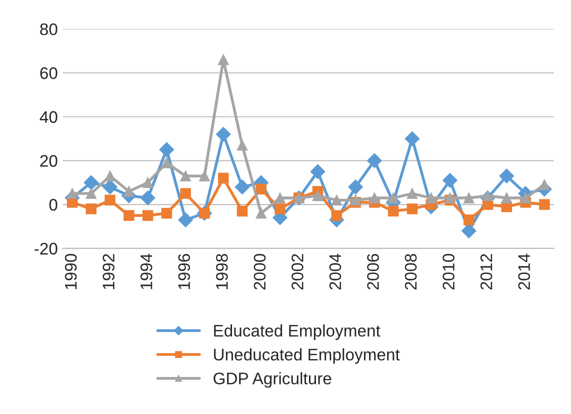  What do you see at coordinates (49, 73) in the screenshot?
I see `y-tick-label: 60` at bounding box center [49, 73].